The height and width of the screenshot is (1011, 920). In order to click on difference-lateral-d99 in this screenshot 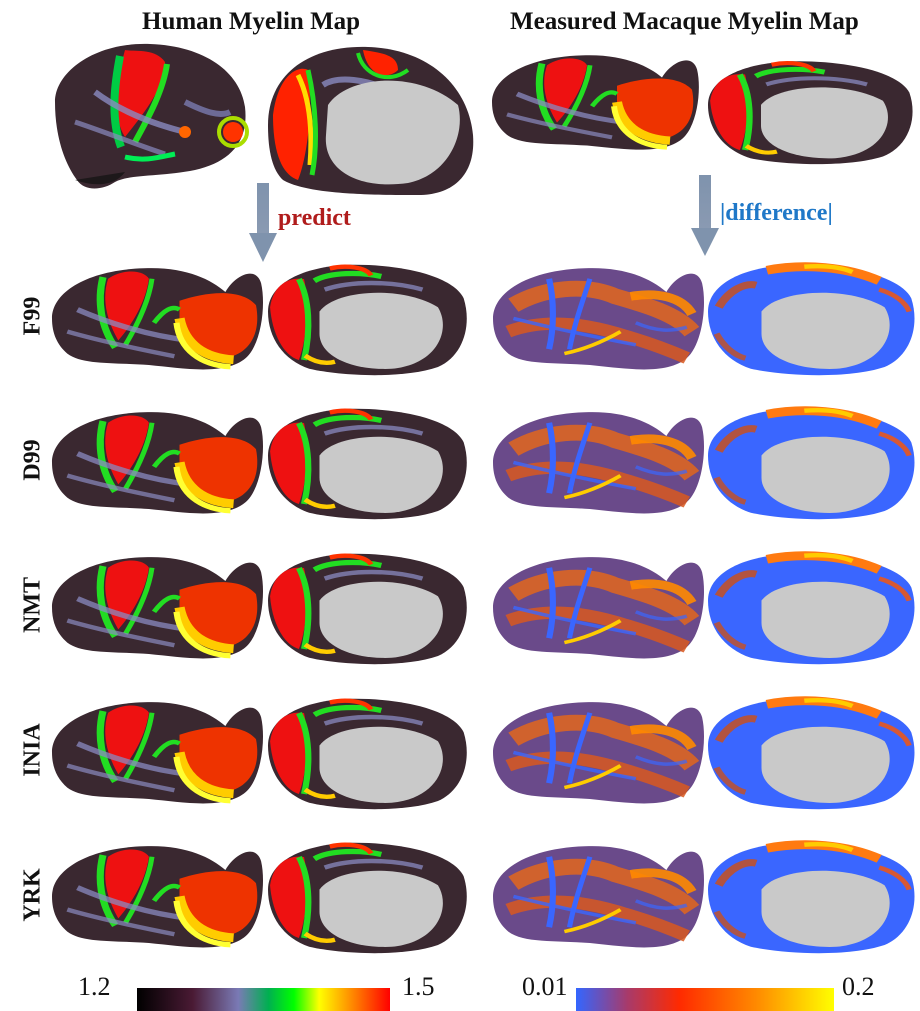, I will do `click(598, 462)`.